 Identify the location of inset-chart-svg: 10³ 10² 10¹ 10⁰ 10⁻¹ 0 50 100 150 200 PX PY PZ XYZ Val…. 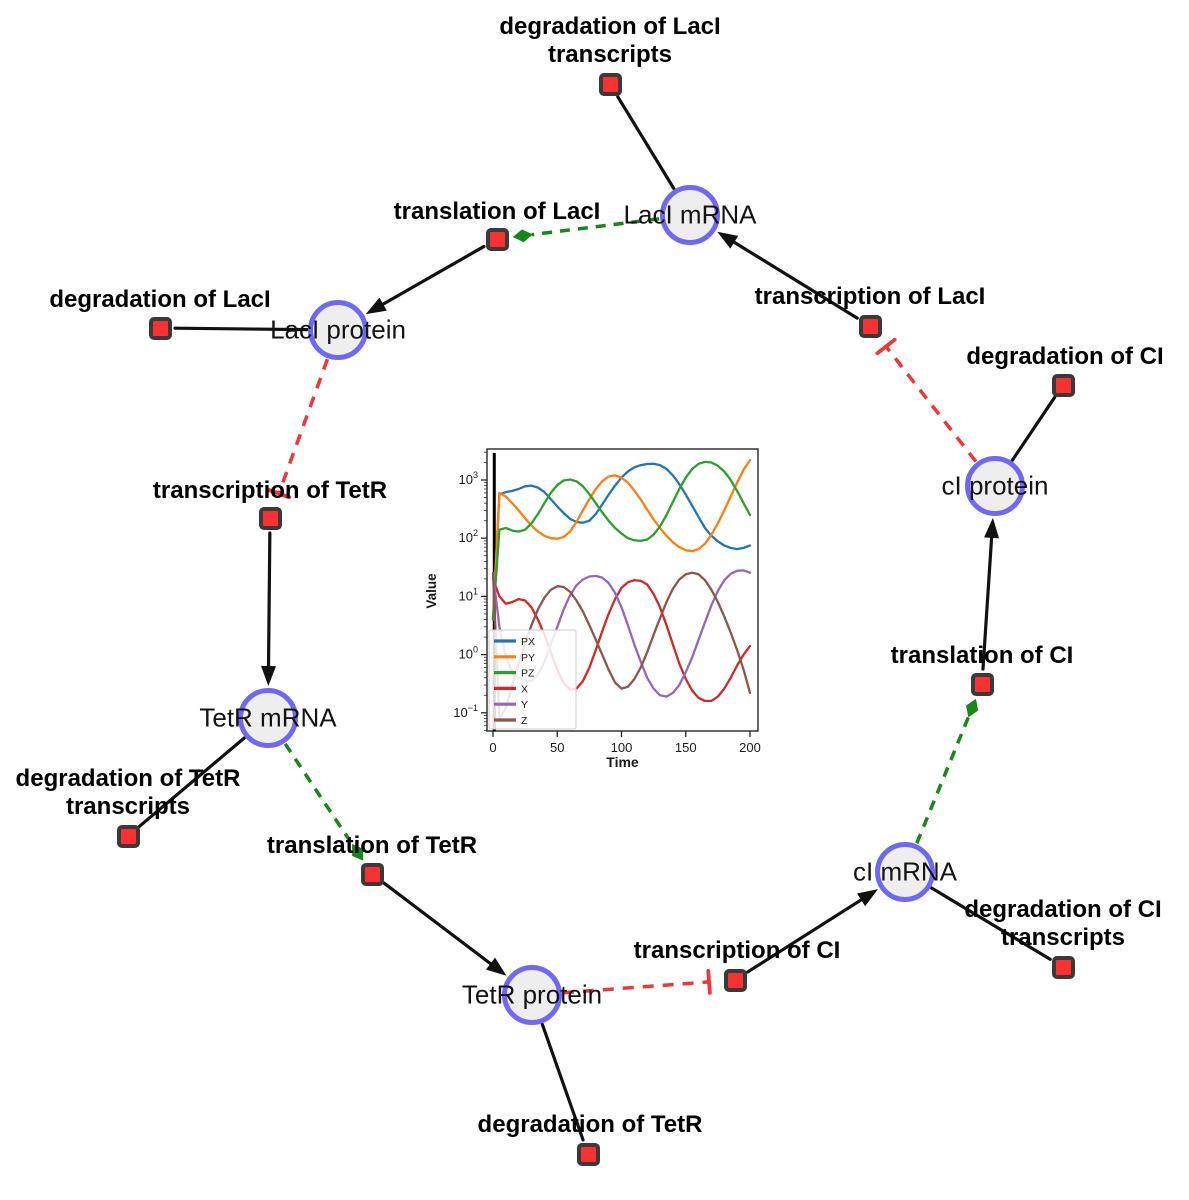
(600, 607).